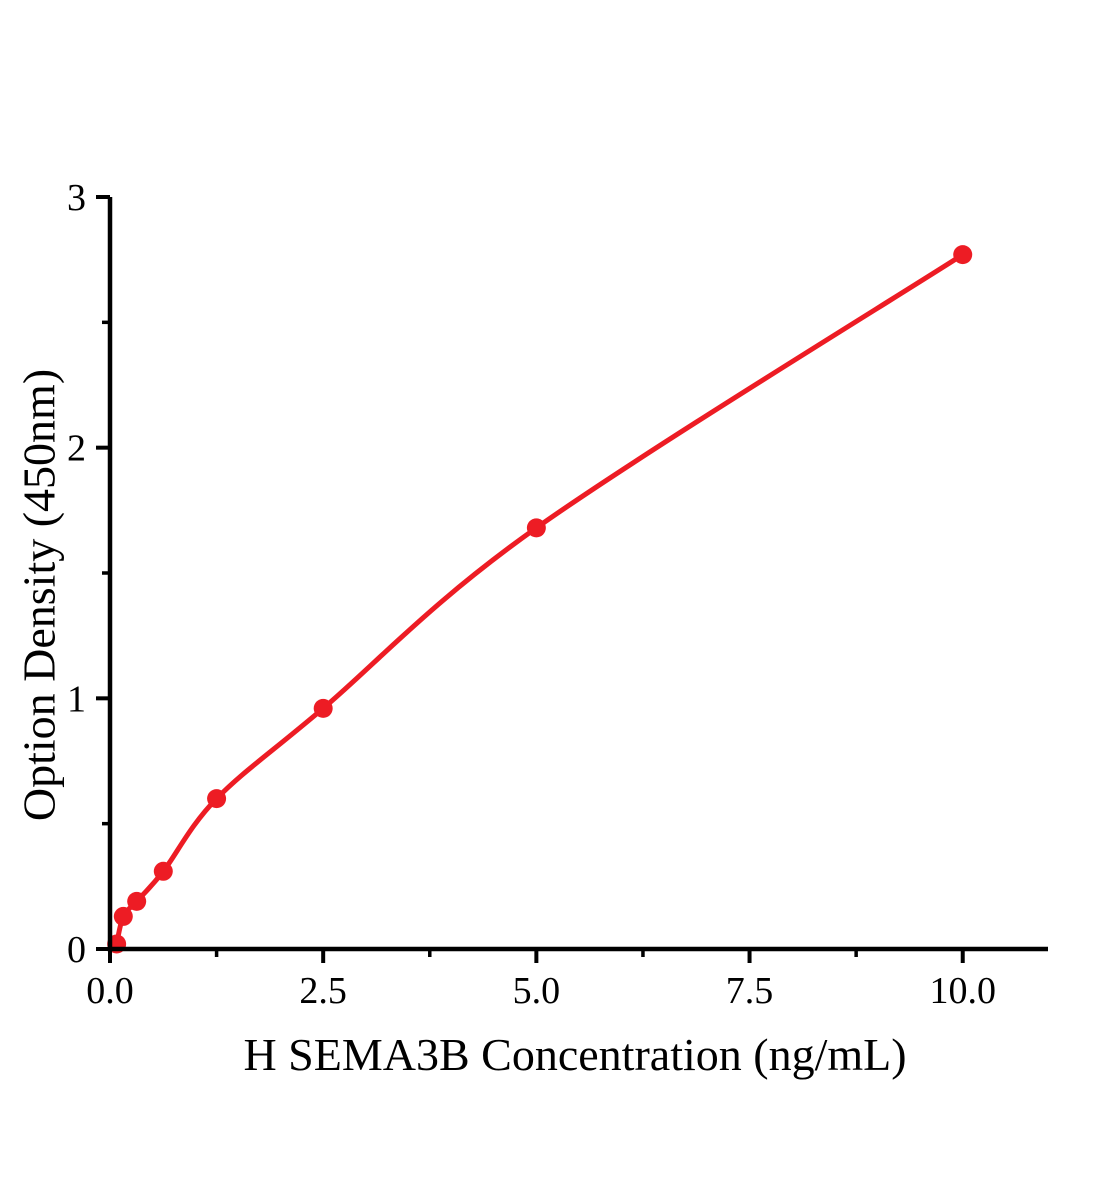 The width and height of the screenshot is (1104, 1200). I want to click on y-tick-label: 2, so click(76, 449).